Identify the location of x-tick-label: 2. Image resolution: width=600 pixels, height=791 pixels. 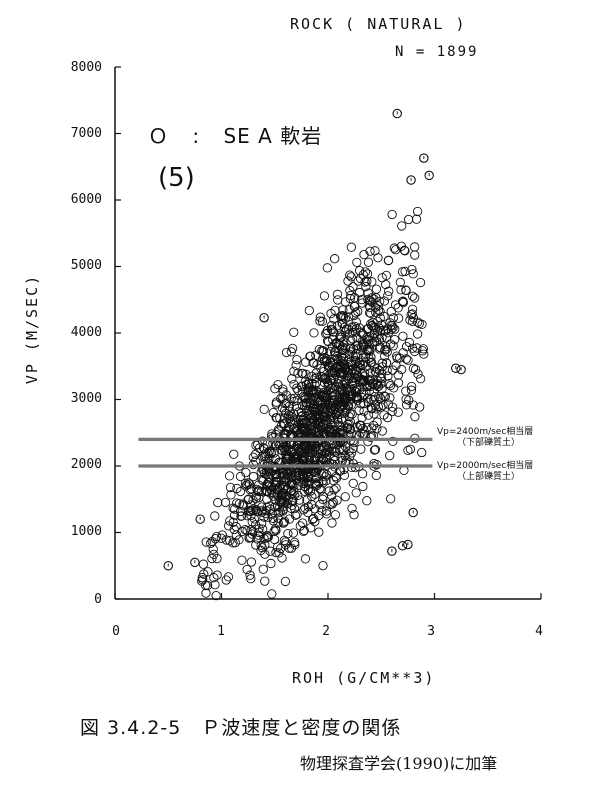
(326, 631).